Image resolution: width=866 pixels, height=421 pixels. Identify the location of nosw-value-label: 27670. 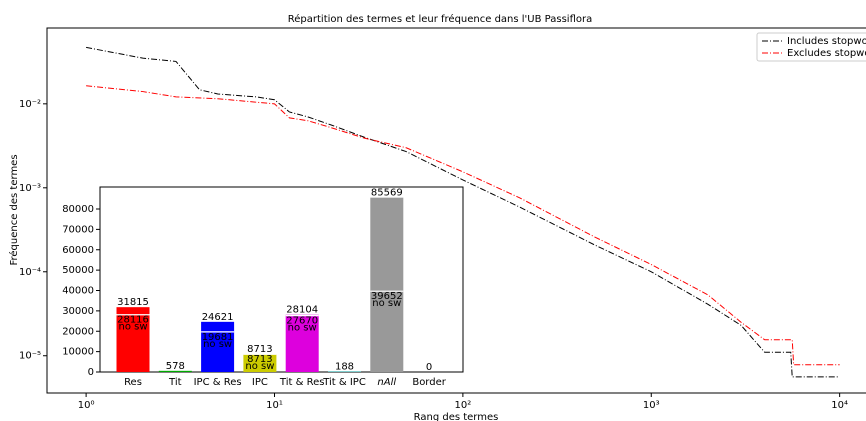
(302, 321).